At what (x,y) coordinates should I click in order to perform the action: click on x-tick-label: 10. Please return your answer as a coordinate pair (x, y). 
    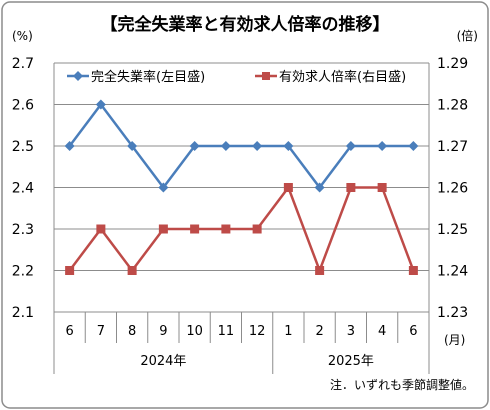
    Looking at the image, I should click on (194, 331).